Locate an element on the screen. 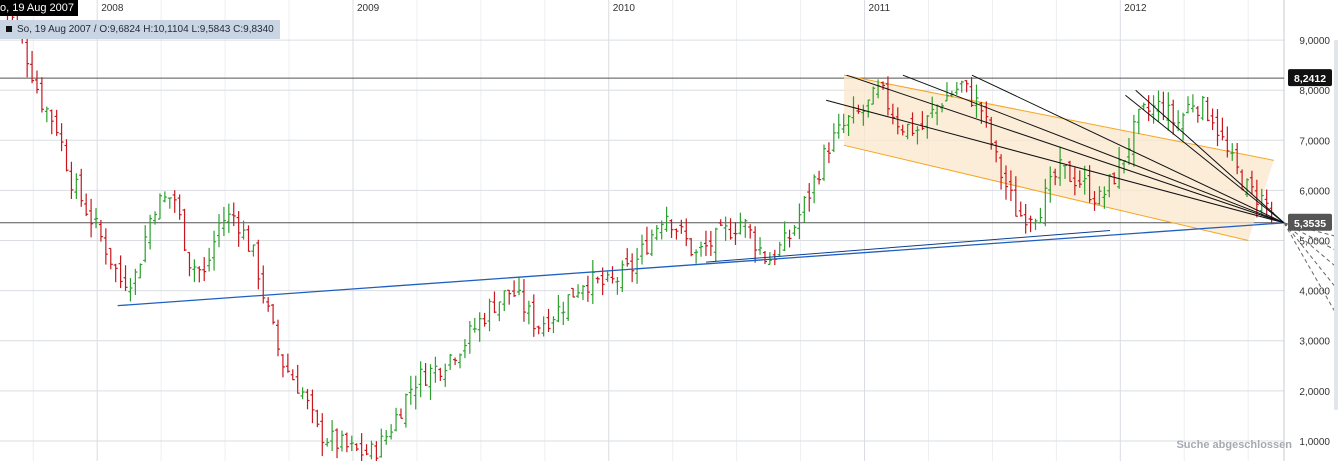 The width and height of the screenshot is (1338, 461). y-tick-label: 9,0000 is located at coordinates (1314, 41).